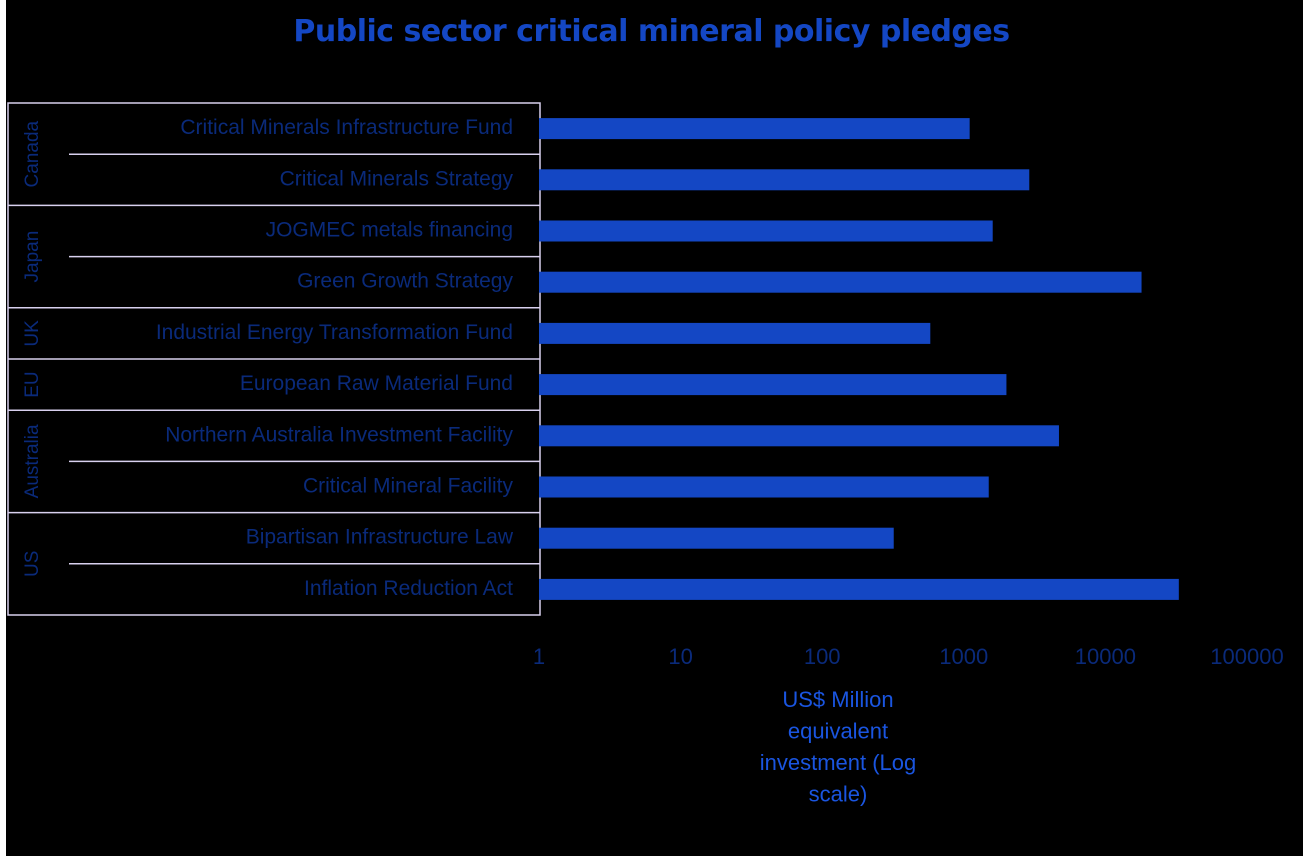 Image resolution: width=1303 pixels, height=856 pixels. What do you see at coordinates (389, 230) in the screenshot?
I see `category-label: JOGMEC metals financing` at bounding box center [389, 230].